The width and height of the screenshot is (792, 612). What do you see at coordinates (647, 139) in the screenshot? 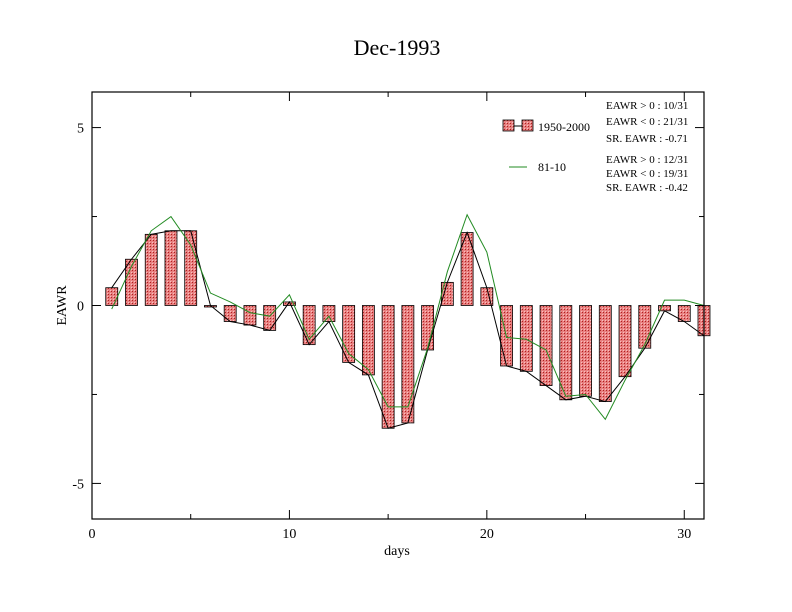
I see `stat-sr-1: SR. EAWR : -0.71` at bounding box center [647, 139].